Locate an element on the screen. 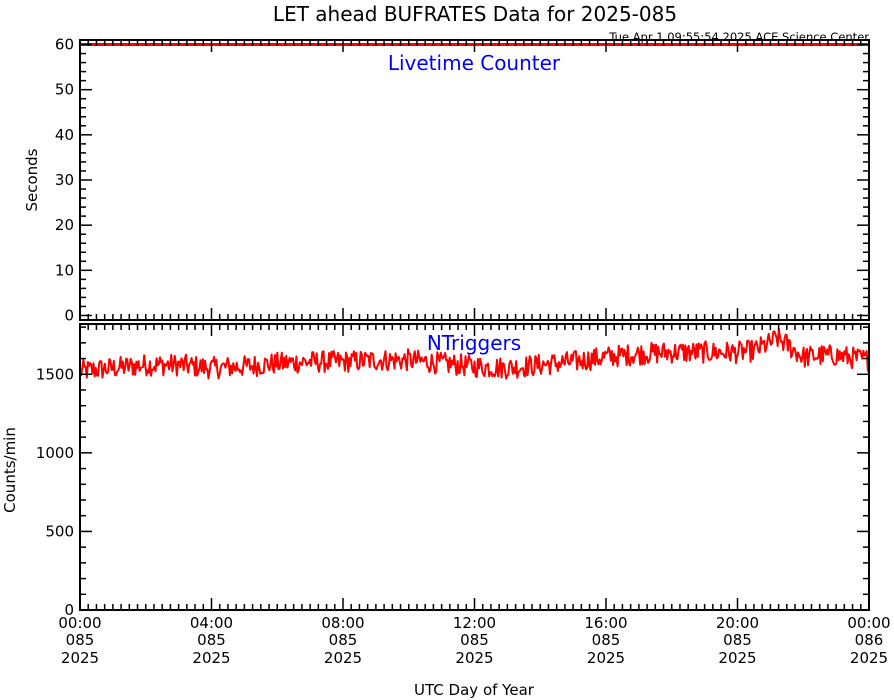 This screenshot has height=700, width=894. livetime-series-label: Livetime Counter is located at coordinates (474, 63).